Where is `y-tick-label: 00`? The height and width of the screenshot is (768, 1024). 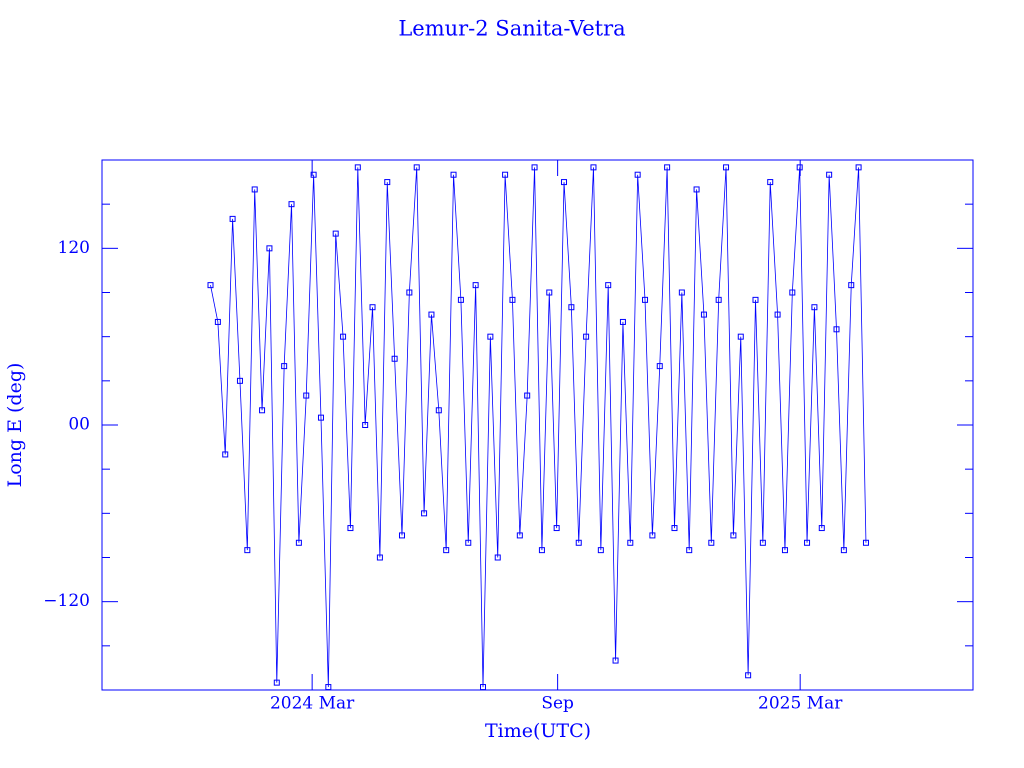 y-tick-label: 00 is located at coordinates (79, 425).